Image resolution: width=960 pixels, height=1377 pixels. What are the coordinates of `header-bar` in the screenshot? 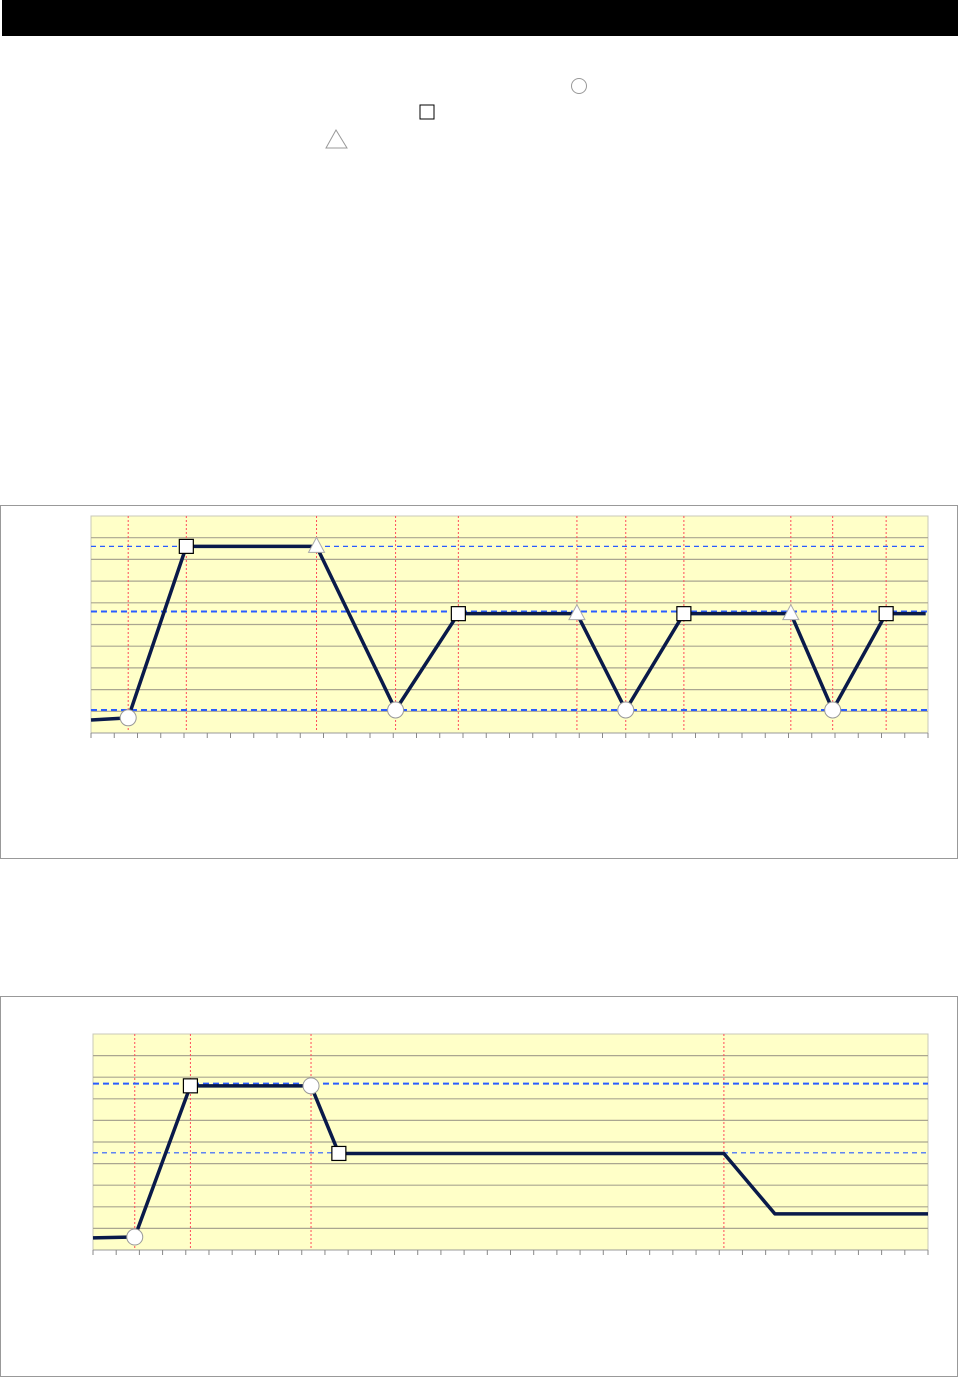 It's located at (480, 18).